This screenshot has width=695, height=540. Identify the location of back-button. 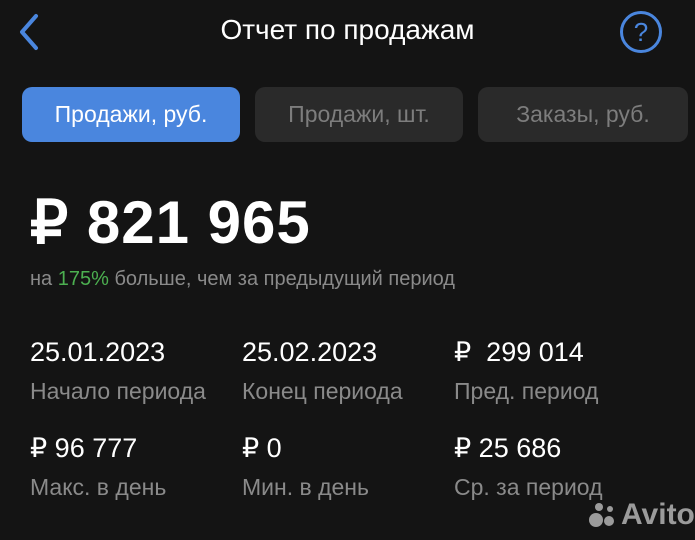
(29, 32).